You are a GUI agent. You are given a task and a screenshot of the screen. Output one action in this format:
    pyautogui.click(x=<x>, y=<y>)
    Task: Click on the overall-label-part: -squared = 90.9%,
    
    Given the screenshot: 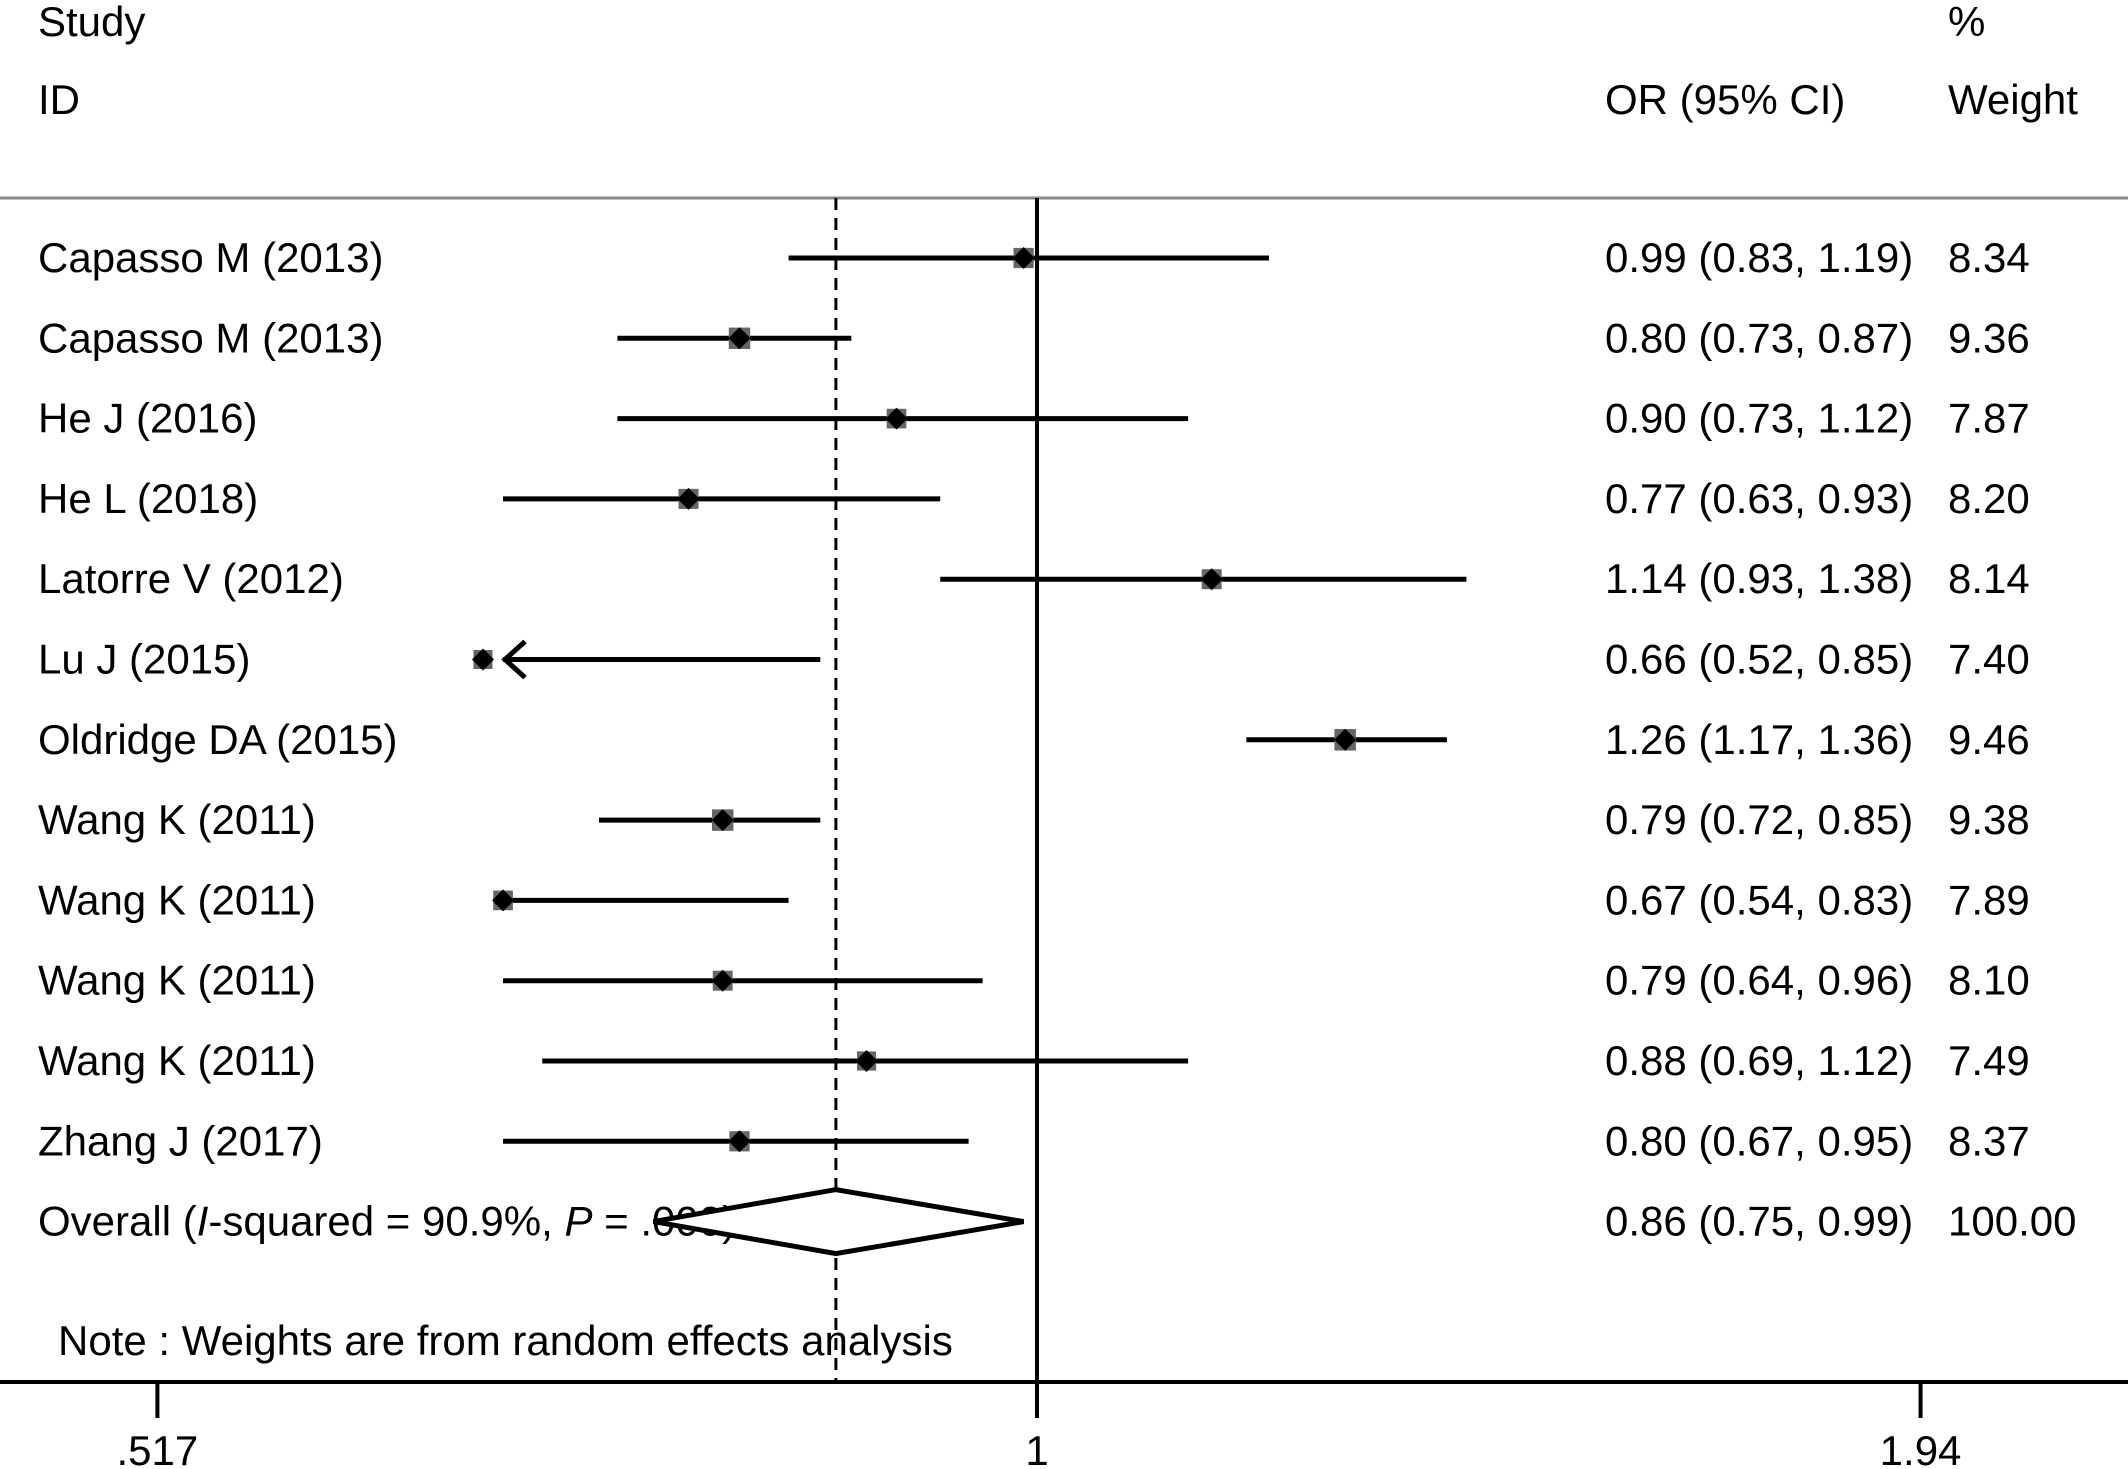 What is the action you would take?
    pyautogui.click(x=386, y=1221)
    